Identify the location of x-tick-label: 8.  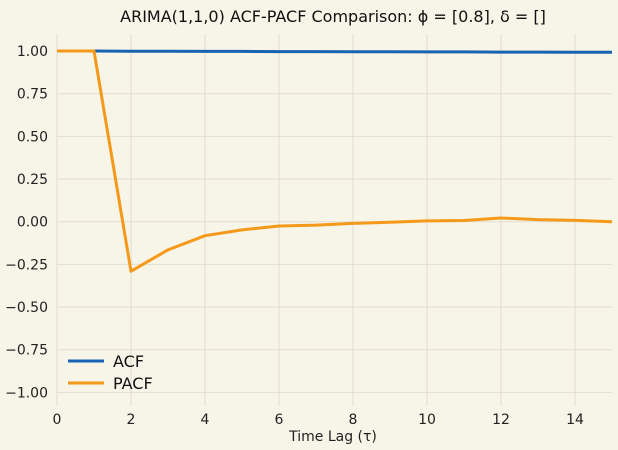
(353, 420).